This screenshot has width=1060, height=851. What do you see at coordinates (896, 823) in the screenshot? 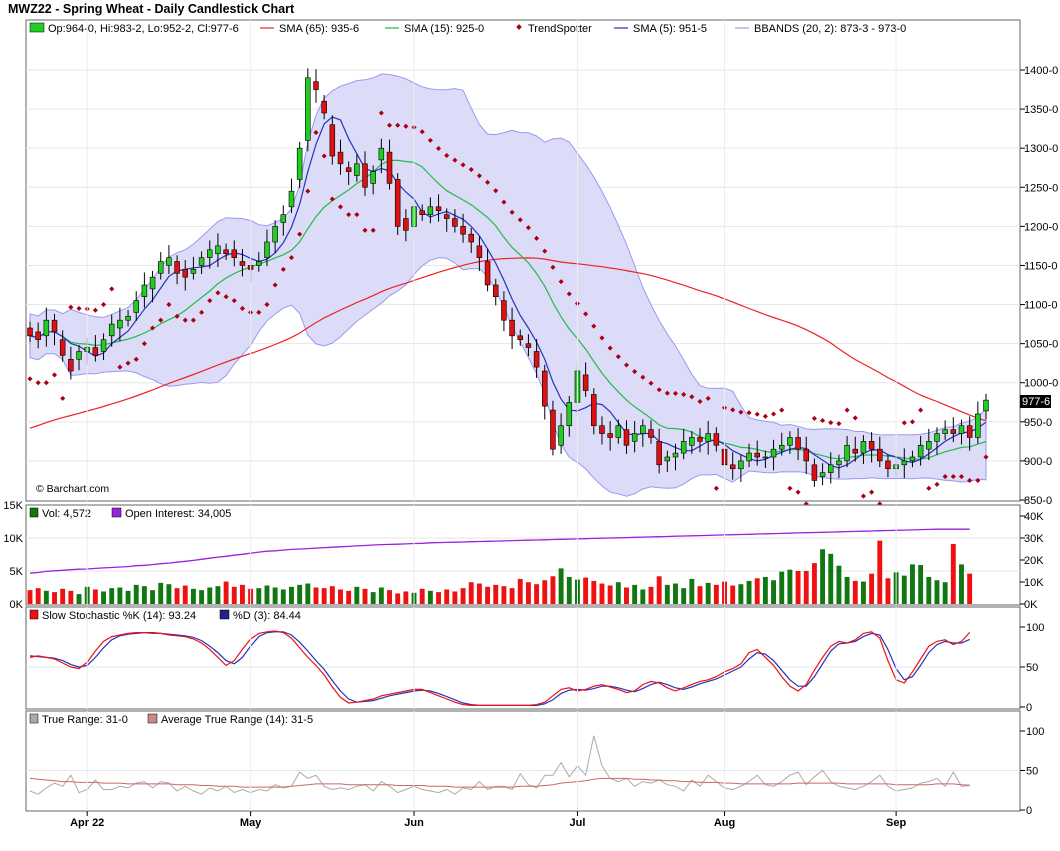
I see `x-tick-label: Sep` at bounding box center [896, 823].